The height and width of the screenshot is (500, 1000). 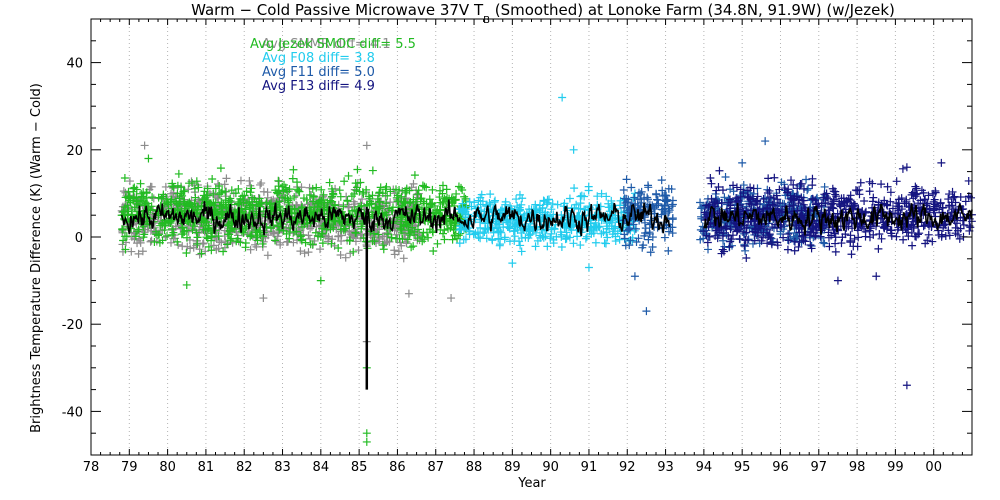 What do you see at coordinates (933, 467) in the screenshot?
I see `x-tick-label: 00` at bounding box center [933, 467].